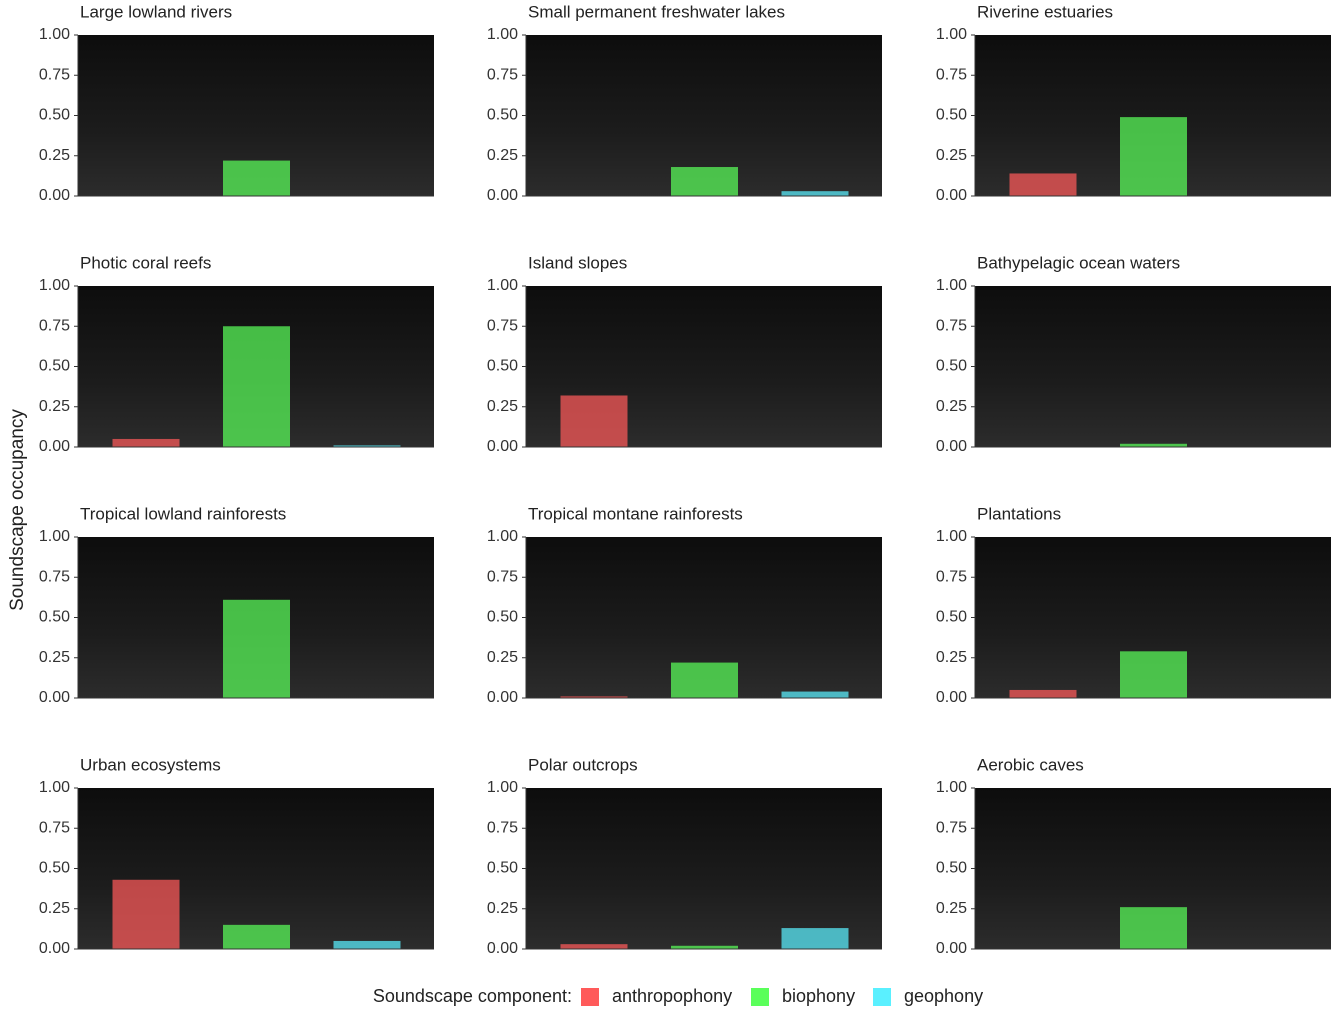 This screenshot has width=1336, height=1012. Describe the element at coordinates (1030, 764) in the screenshot. I see `panel-title: Aerobic caves` at that location.